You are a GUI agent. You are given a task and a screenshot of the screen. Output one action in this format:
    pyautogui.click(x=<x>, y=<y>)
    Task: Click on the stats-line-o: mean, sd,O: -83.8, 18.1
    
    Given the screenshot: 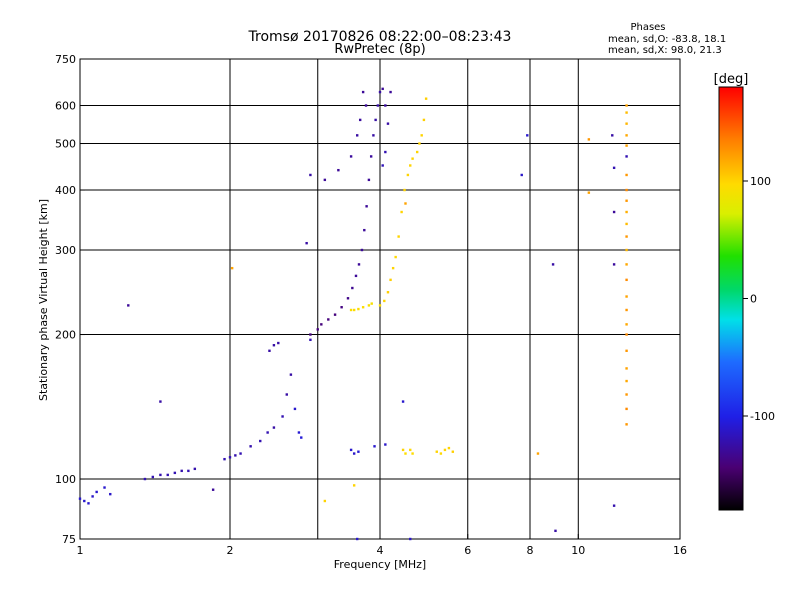 What is the action you would take?
    pyautogui.click(x=667, y=39)
    